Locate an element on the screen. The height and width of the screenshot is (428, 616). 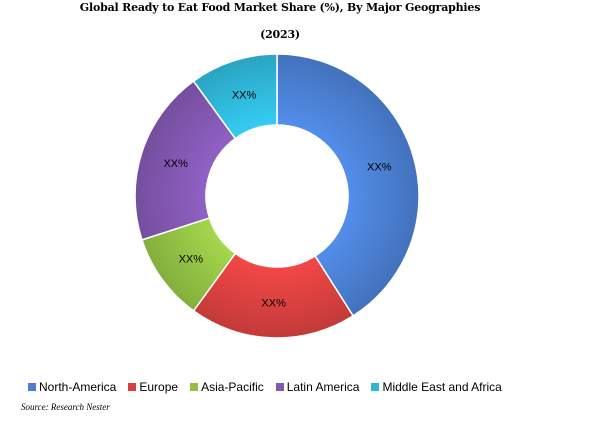
legend-item-latin-america: Latin America is located at coordinates (317, 387).